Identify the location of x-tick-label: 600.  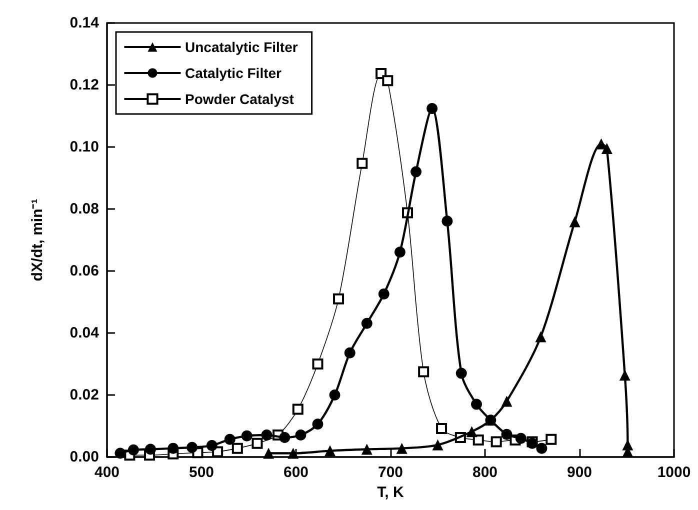
(296, 472).